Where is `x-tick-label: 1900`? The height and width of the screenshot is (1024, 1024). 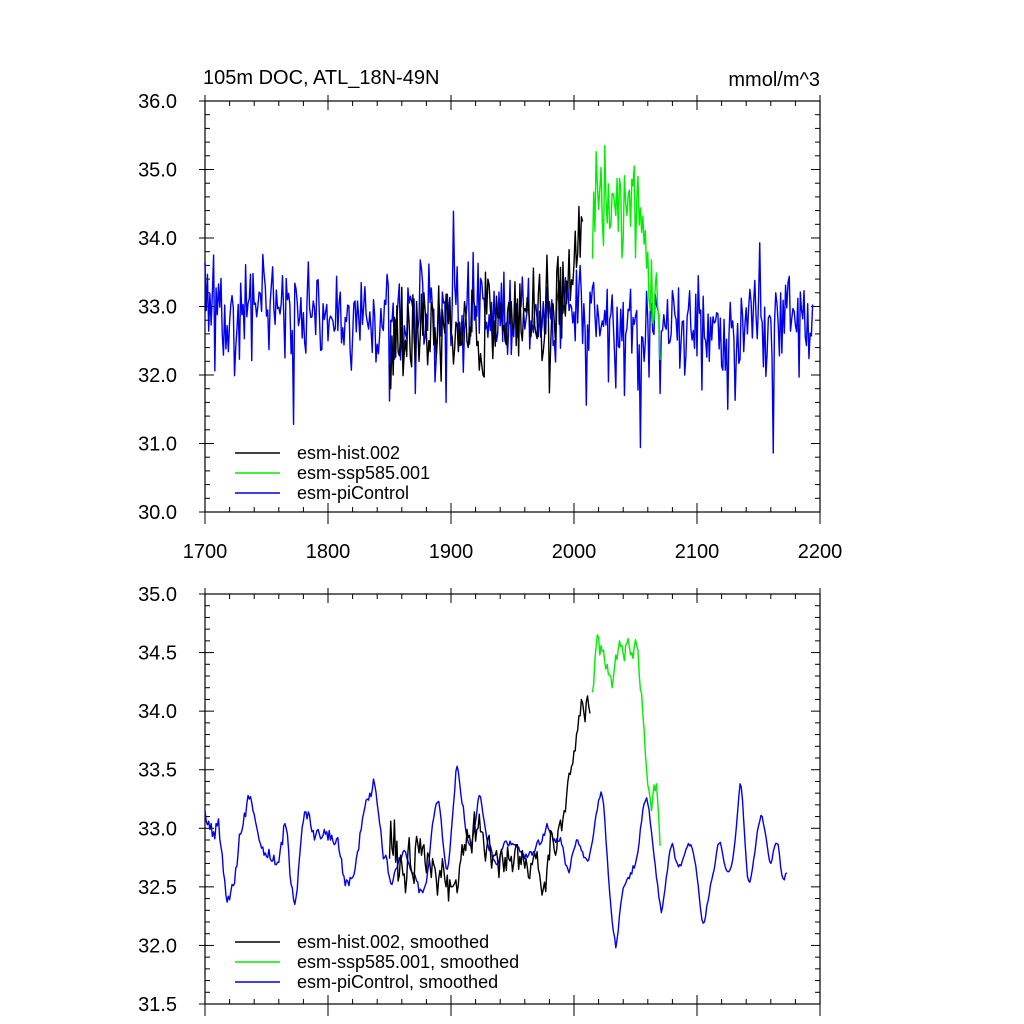
x-tick-label: 1900 is located at coordinates (451, 552).